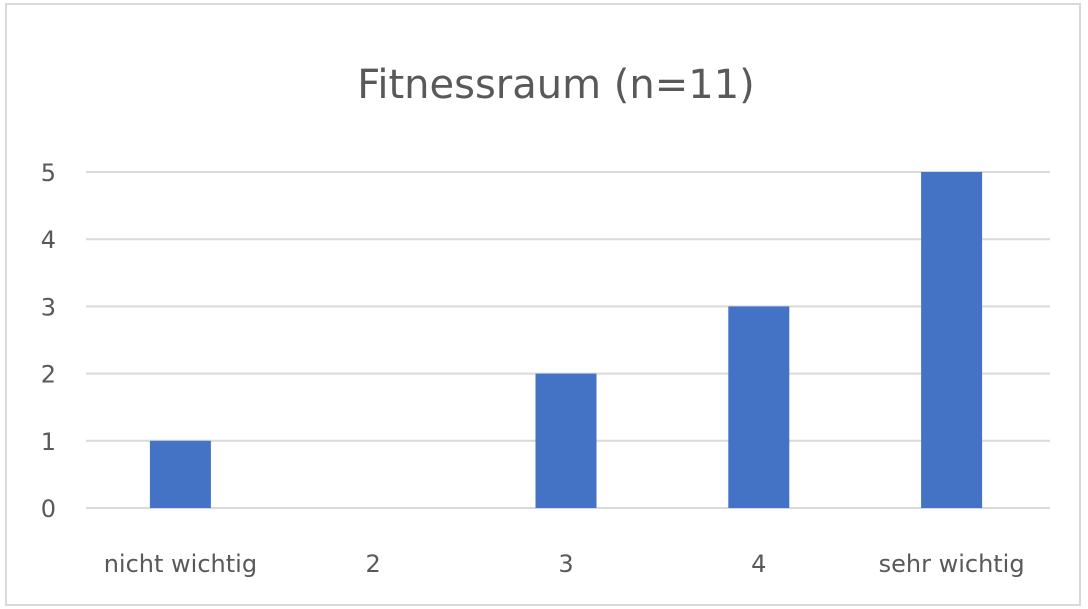  What do you see at coordinates (556, 85) in the screenshot?
I see `chart-title: Fitnessraum (n=11)` at bounding box center [556, 85].